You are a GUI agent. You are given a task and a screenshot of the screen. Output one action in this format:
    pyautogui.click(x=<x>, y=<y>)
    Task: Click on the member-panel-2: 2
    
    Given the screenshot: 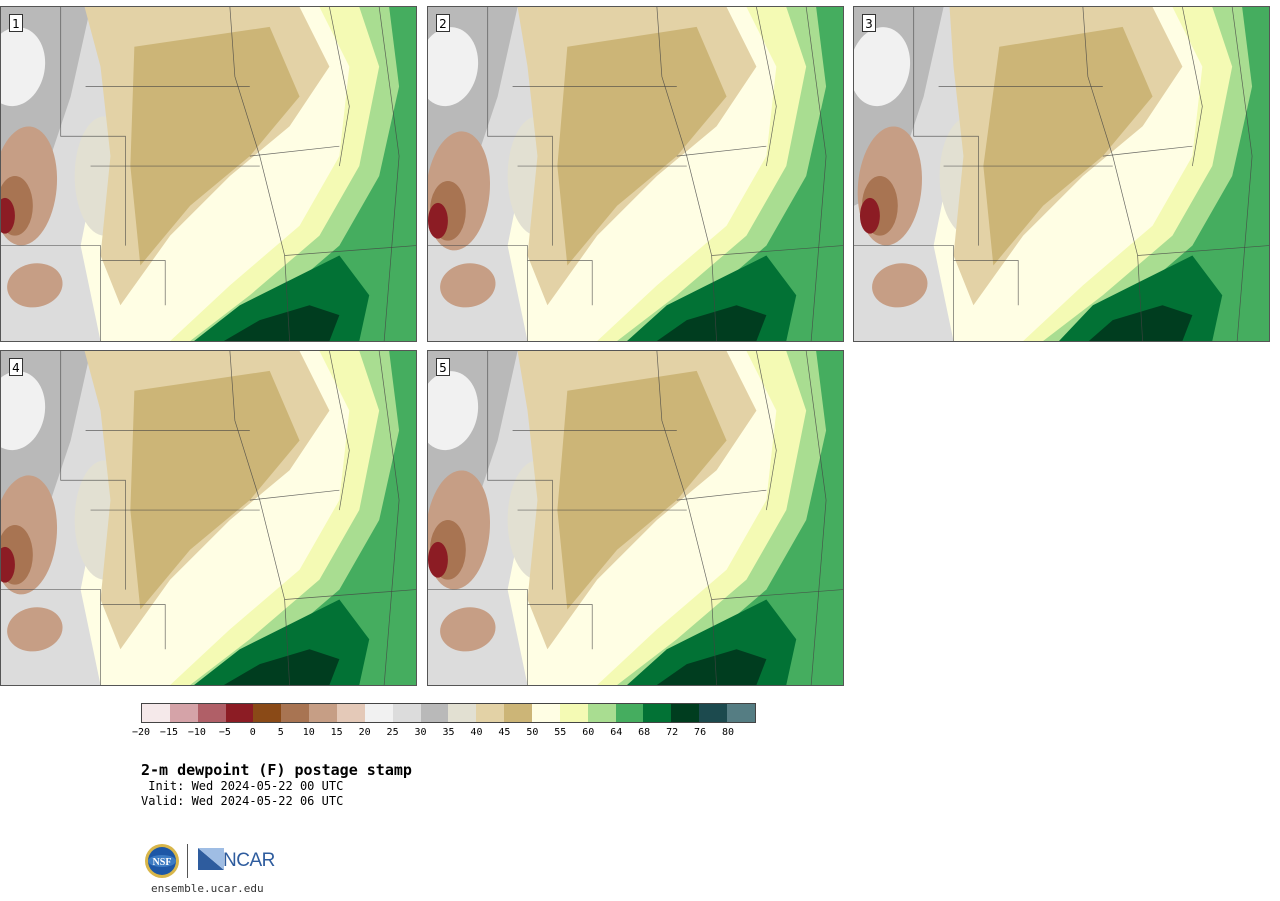 What is the action you would take?
    pyautogui.click(x=635, y=174)
    